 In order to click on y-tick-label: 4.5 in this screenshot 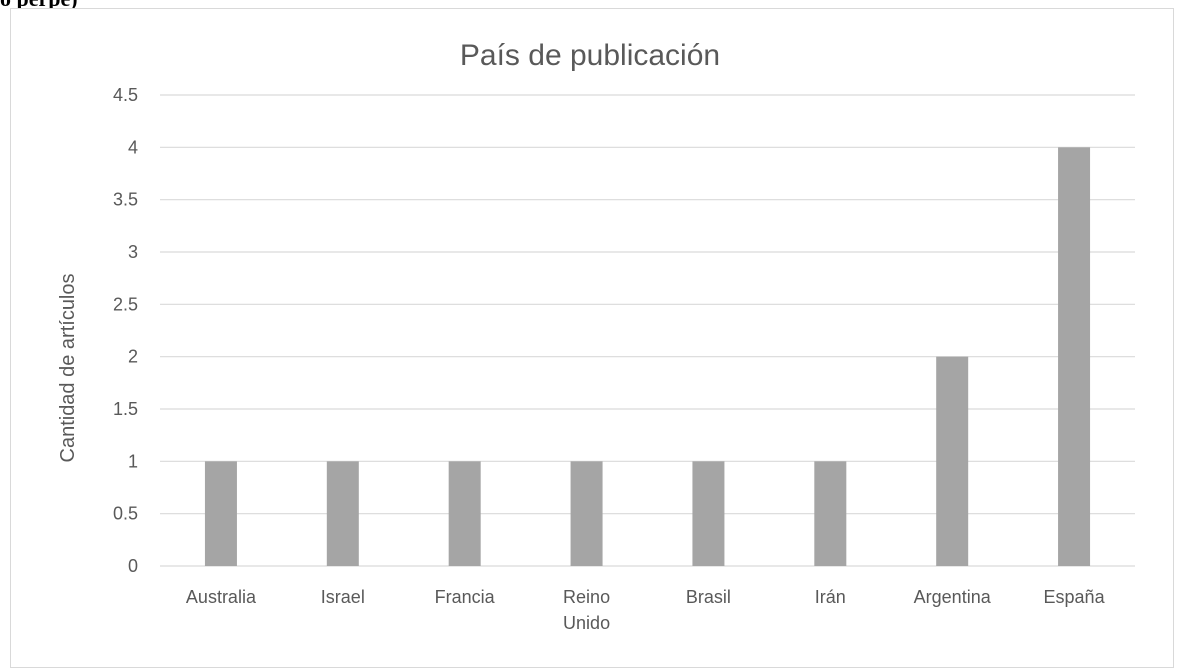, I will do `click(125, 95)`.